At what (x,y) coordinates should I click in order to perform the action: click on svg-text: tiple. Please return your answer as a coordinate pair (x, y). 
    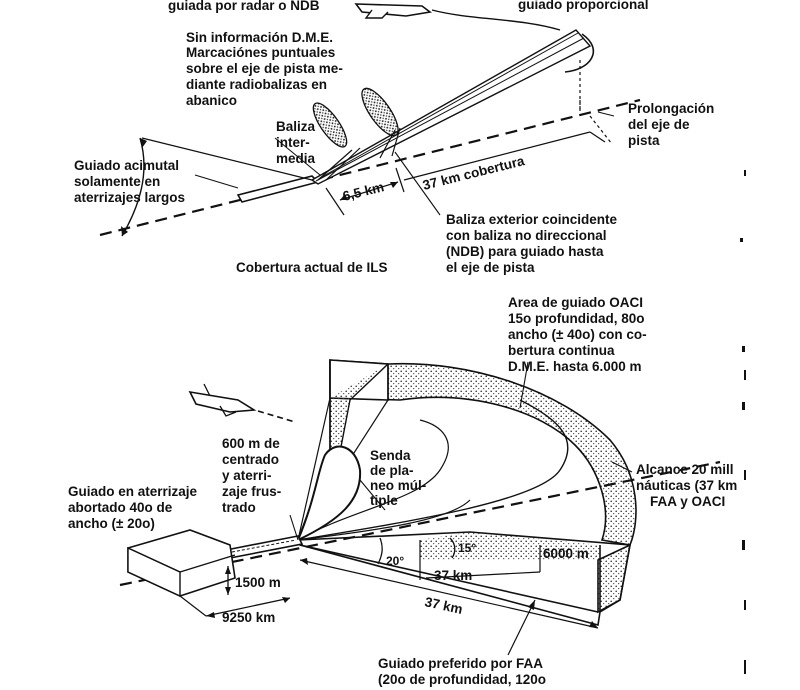
    Looking at the image, I should click on (384, 500).